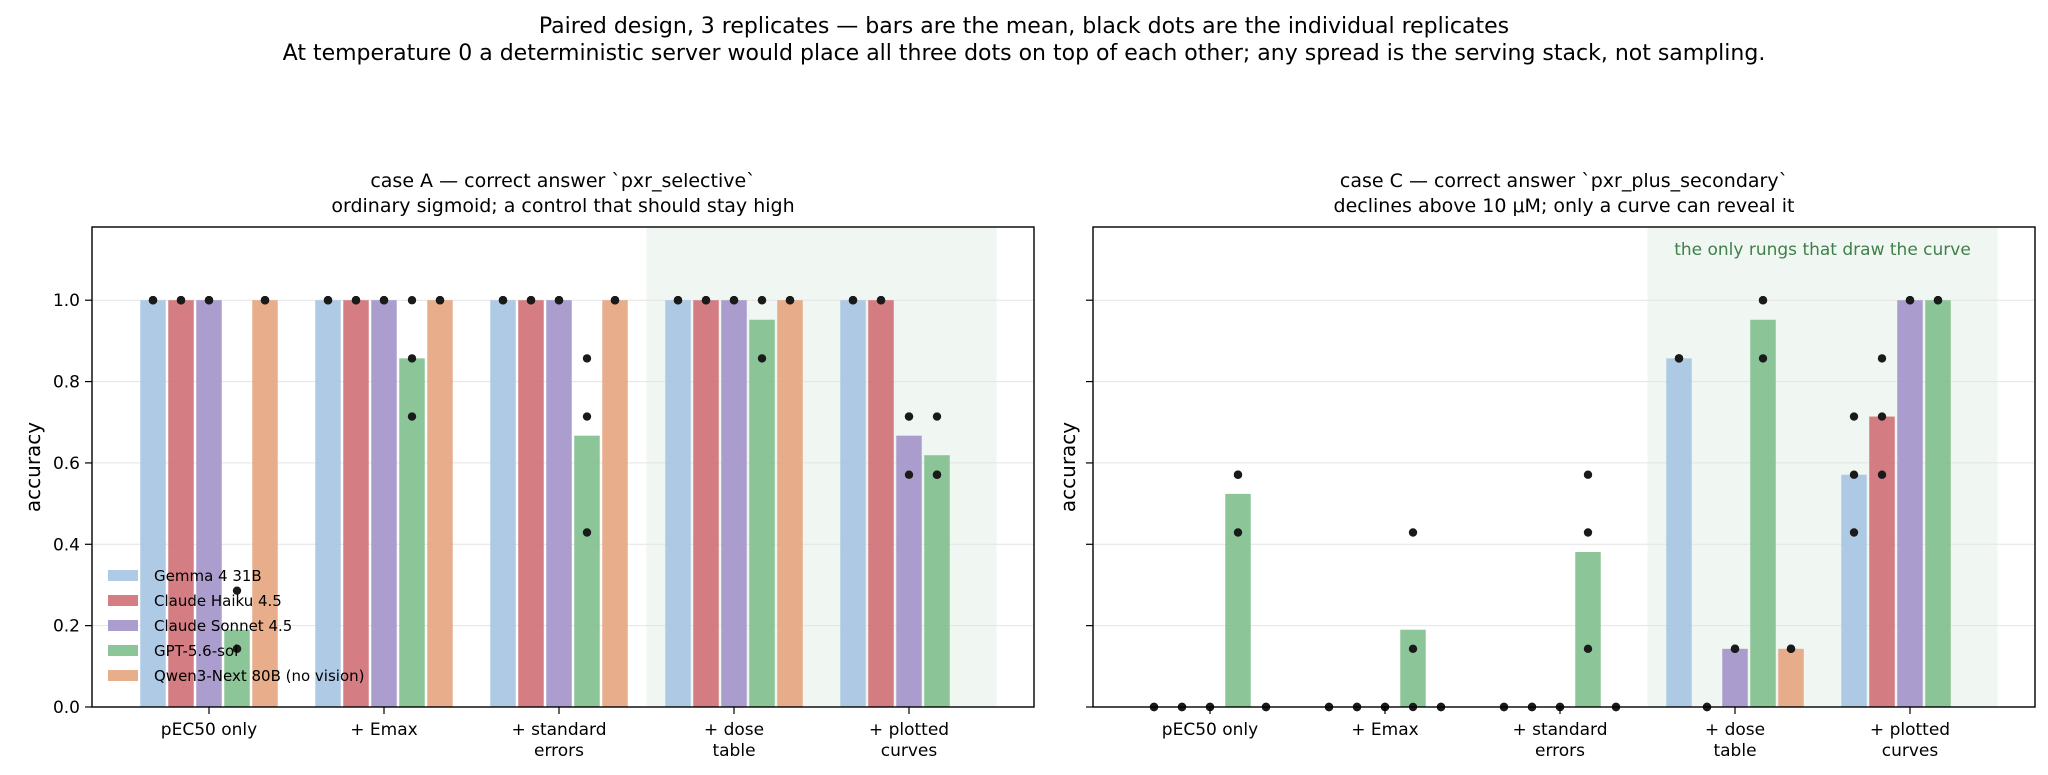 The width and height of the screenshot is (2048, 775). I want to click on y-tick-label: 0.2, so click(66, 627).